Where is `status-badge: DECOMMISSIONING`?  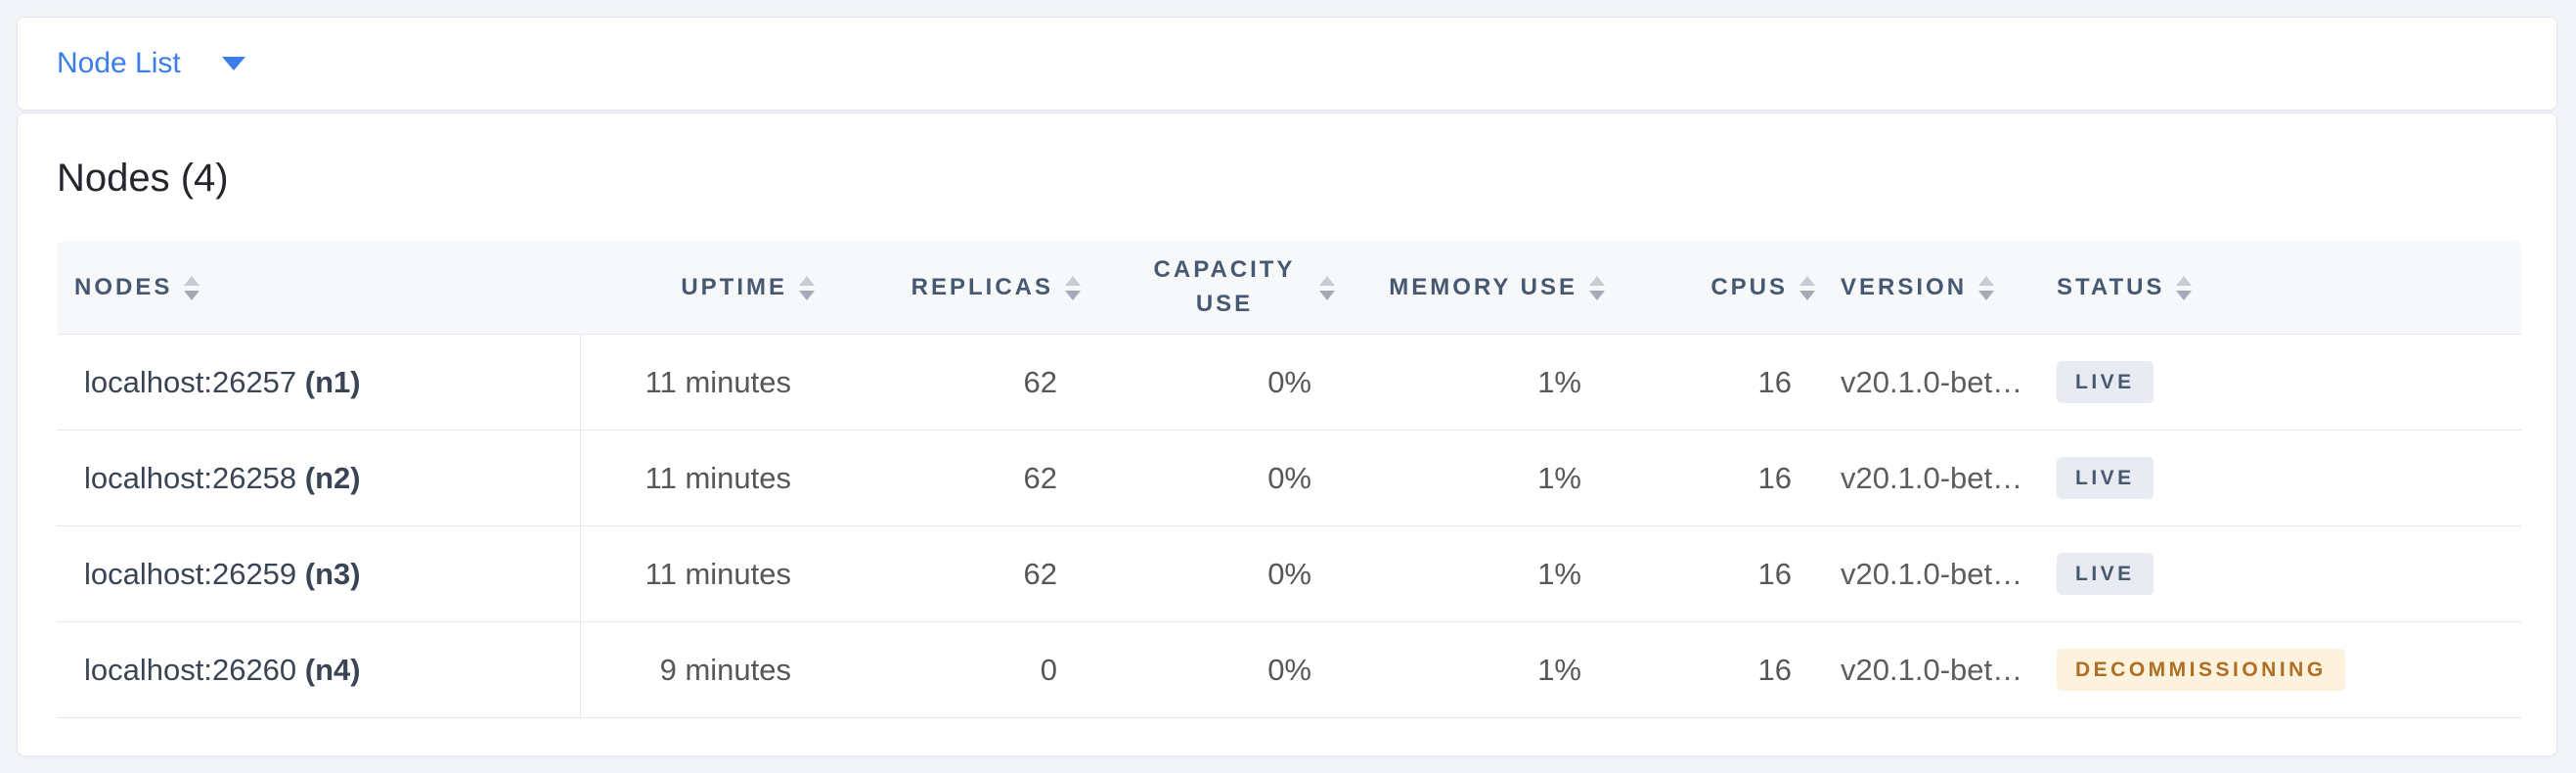 status-badge: DECOMMISSIONING is located at coordinates (2201, 670).